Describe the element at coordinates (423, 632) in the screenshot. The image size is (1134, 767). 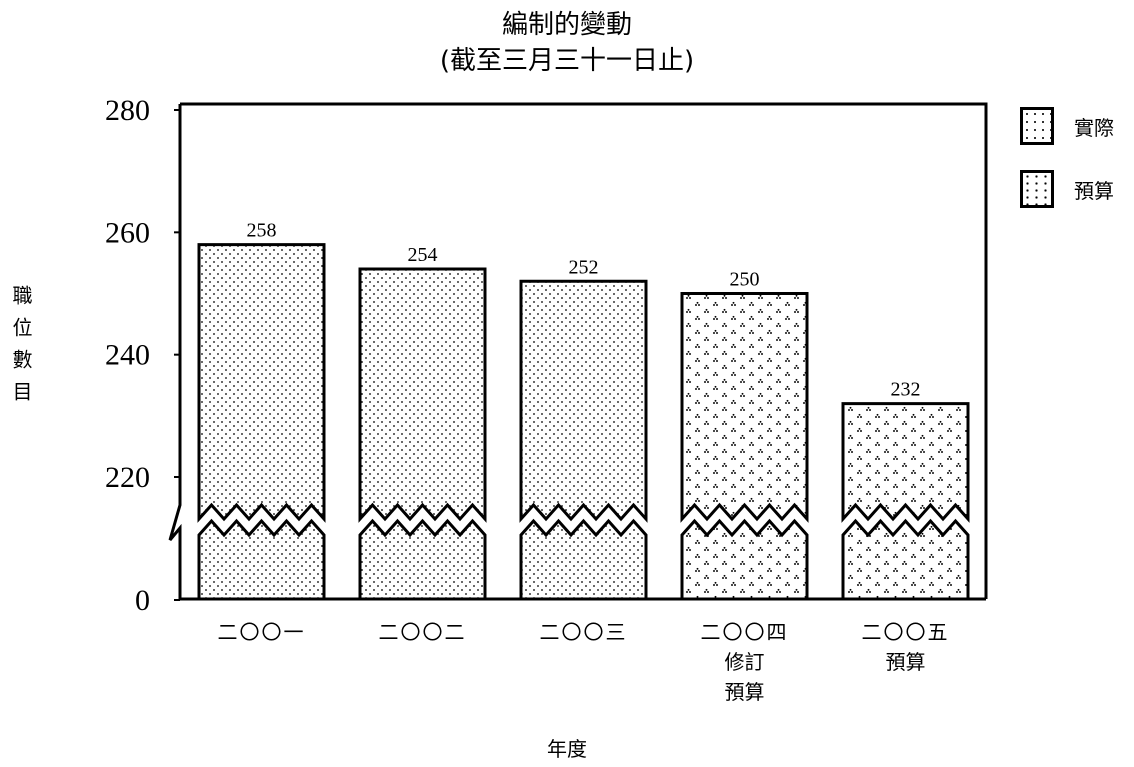
I see `x-tick-label: 二〇〇二` at that location.